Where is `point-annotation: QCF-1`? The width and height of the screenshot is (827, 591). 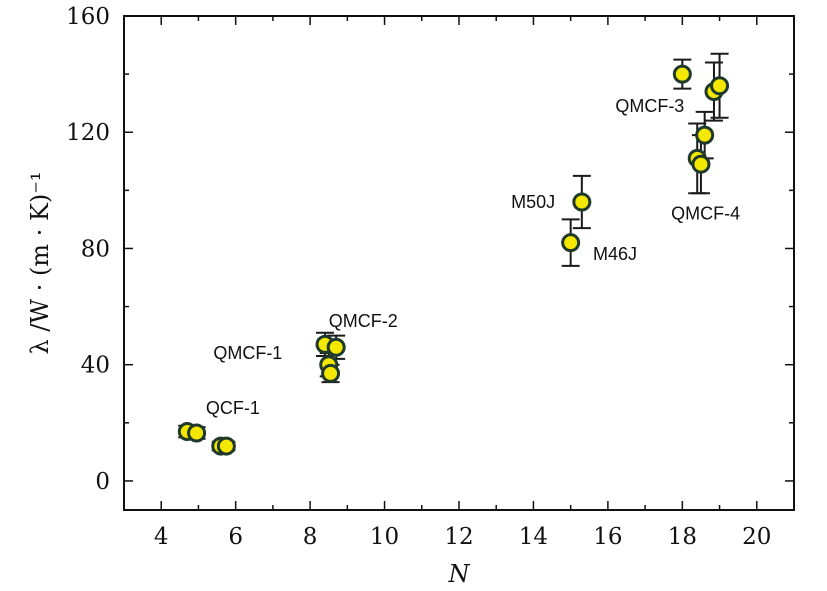 point-annotation: QCF-1 is located at coordinates (233, 408).